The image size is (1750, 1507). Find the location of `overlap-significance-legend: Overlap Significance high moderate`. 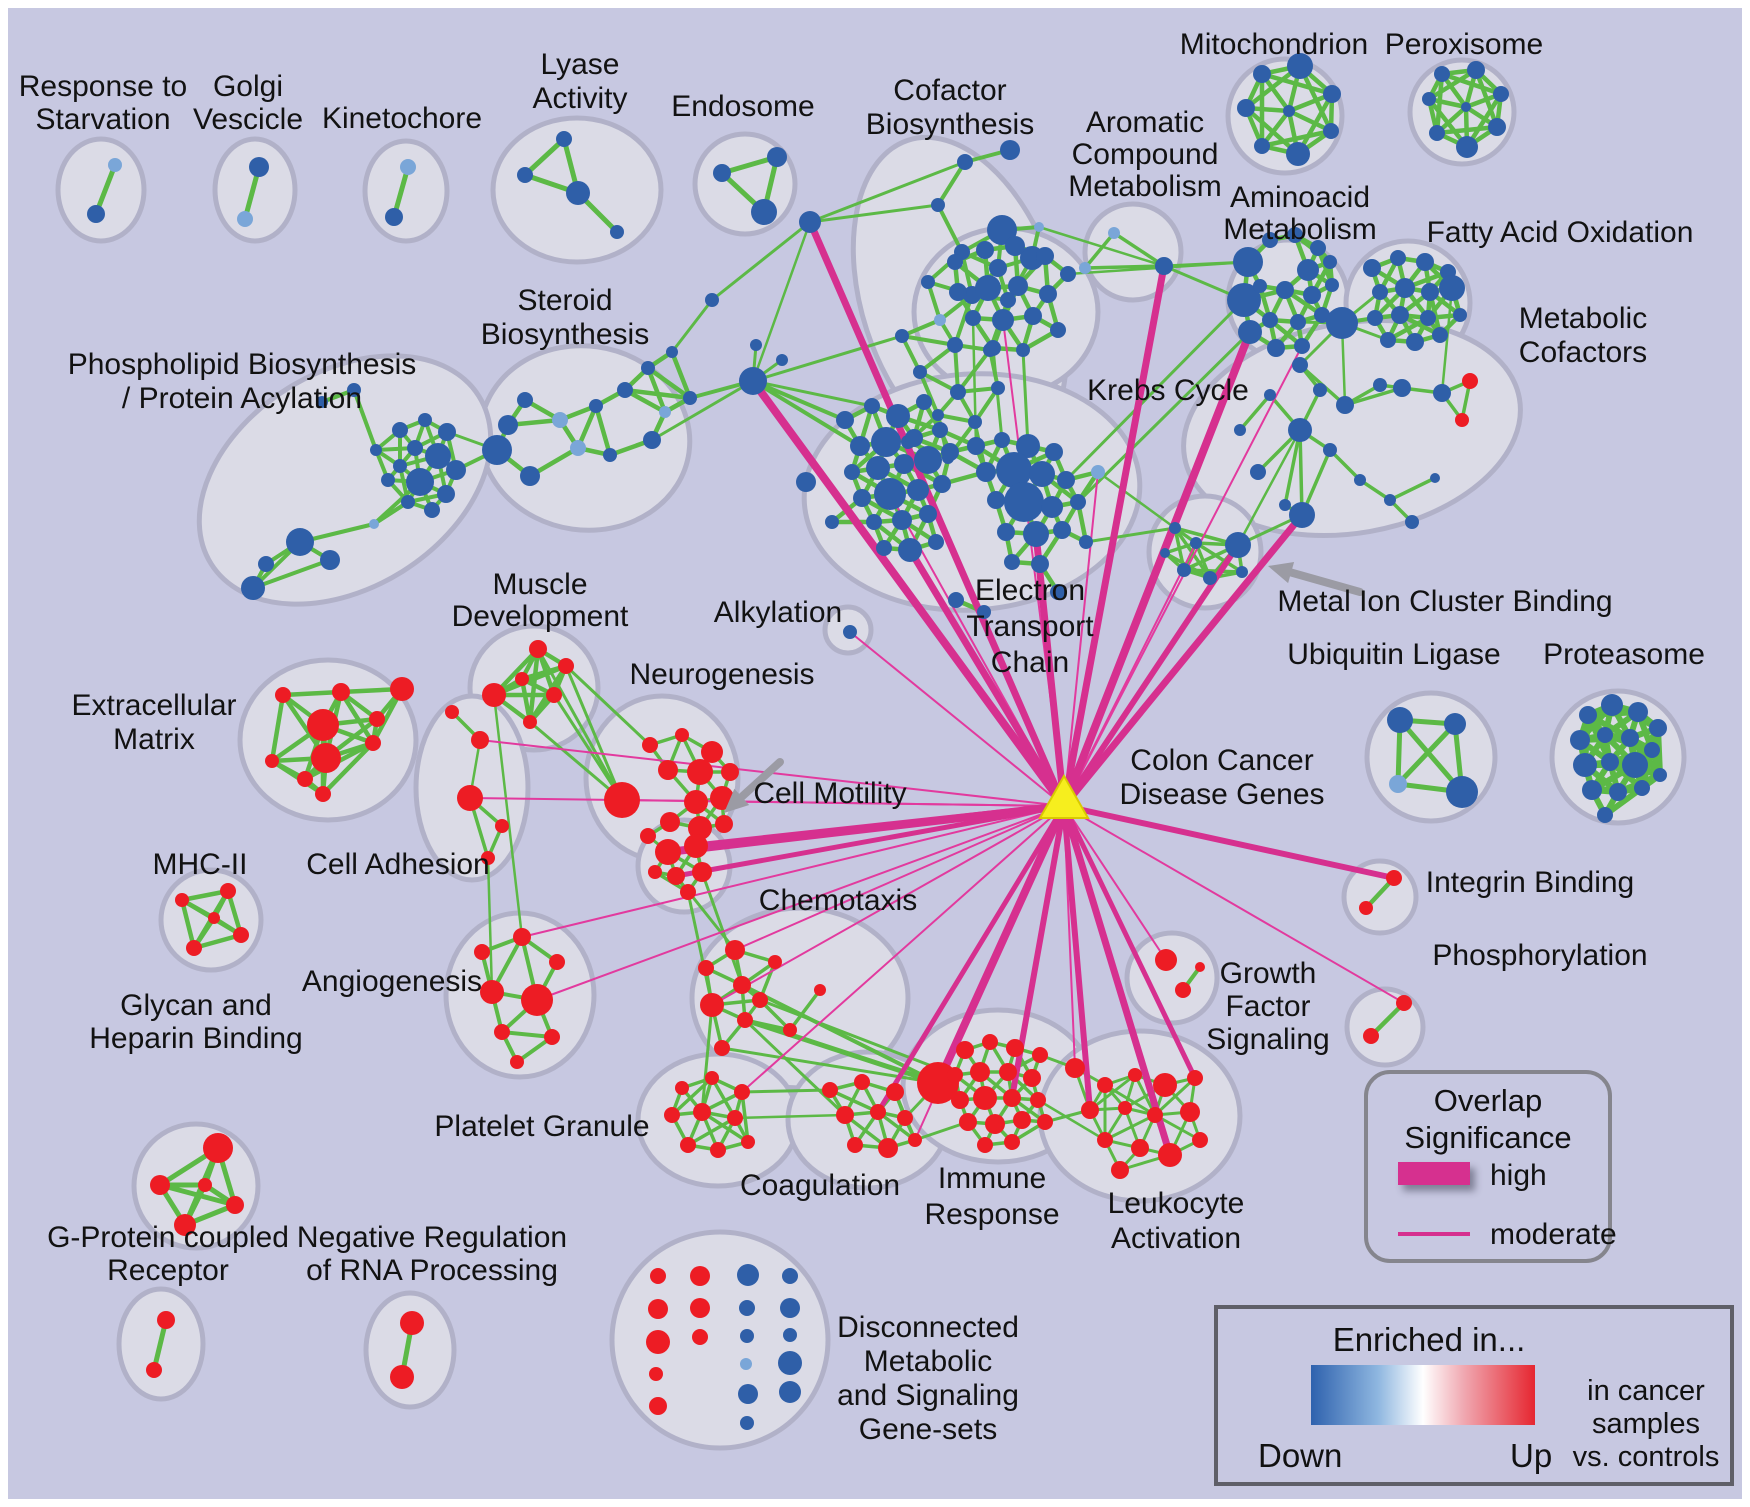

overlap-significance-legend: Overlap Significance high moderate is located at coordinates (1490, 1166).